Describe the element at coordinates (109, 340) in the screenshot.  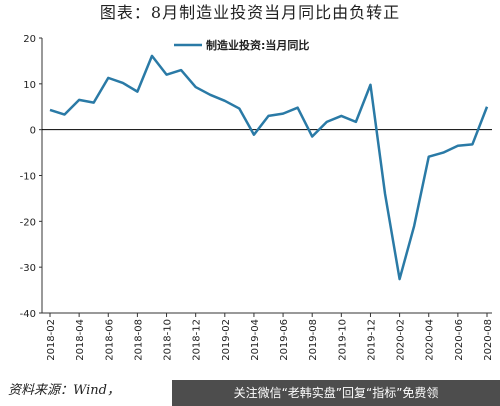
I see `x-tick-label: 2018-06` at that location.